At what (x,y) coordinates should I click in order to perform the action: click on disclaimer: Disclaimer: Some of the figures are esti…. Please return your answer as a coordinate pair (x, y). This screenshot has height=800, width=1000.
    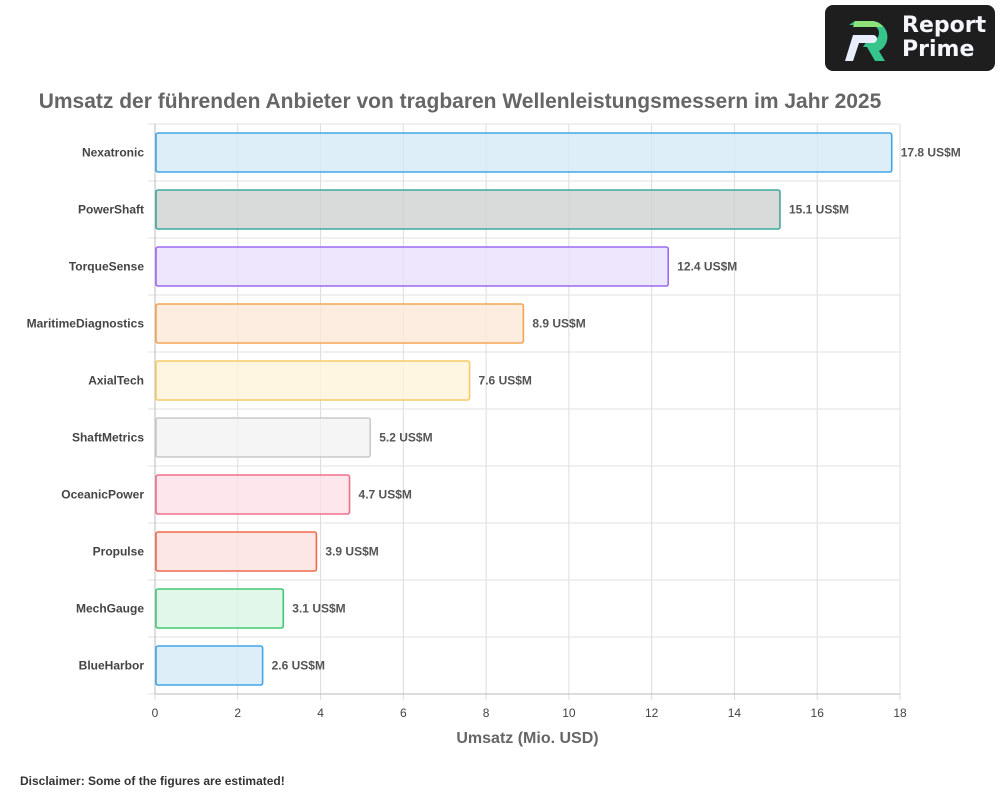
    Looking at the image, I should click on (152, 781).